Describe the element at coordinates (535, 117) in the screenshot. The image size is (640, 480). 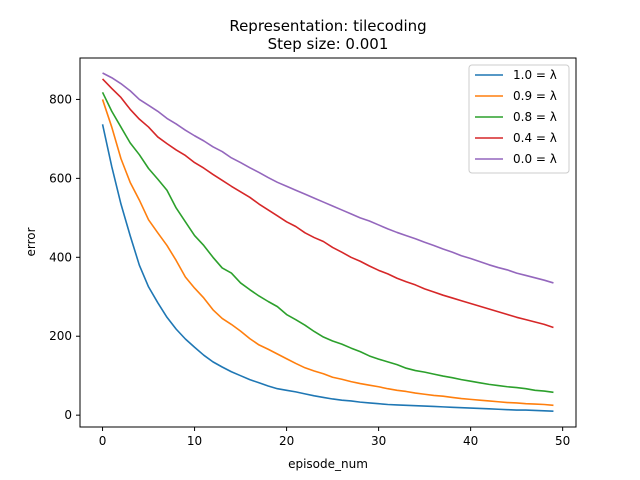
I see `legend-label-2: 0.8 = λ` at that location.